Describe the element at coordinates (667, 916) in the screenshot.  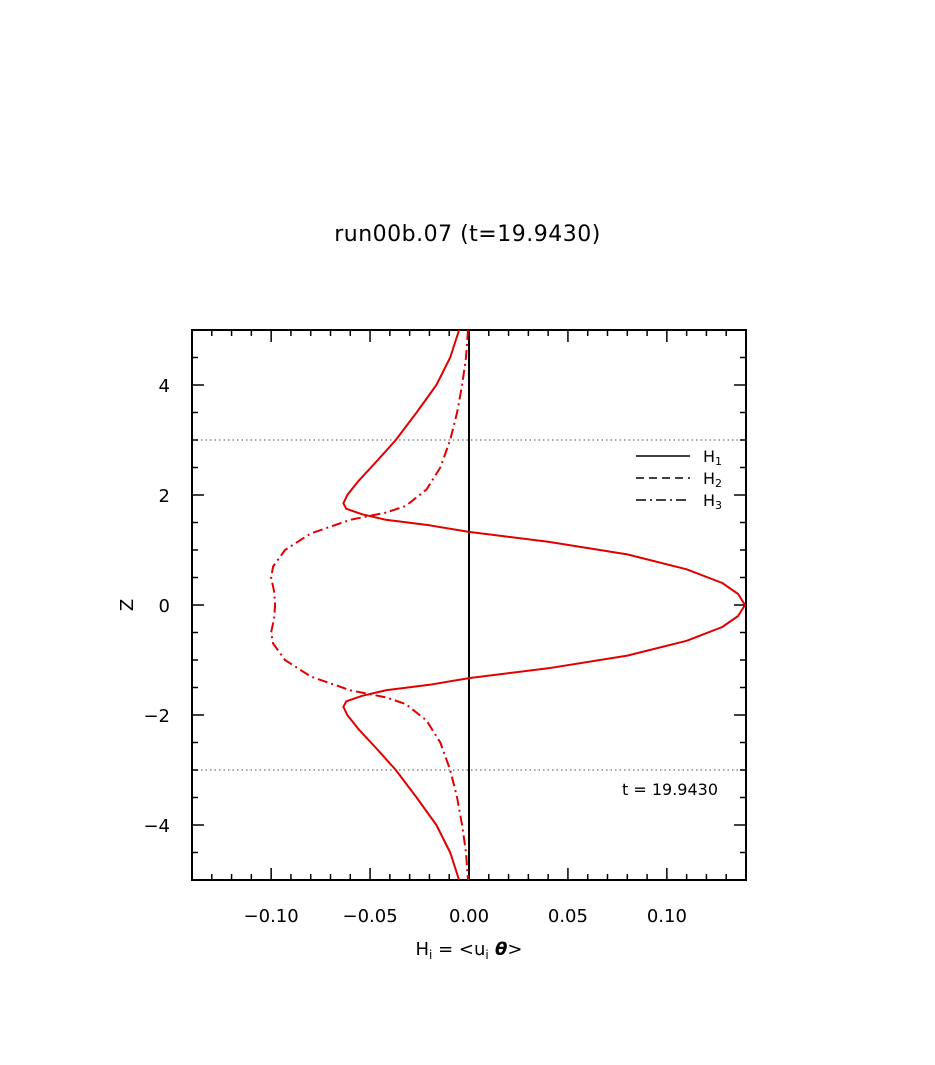
I see `x-tick-label: 0.10` at that location.